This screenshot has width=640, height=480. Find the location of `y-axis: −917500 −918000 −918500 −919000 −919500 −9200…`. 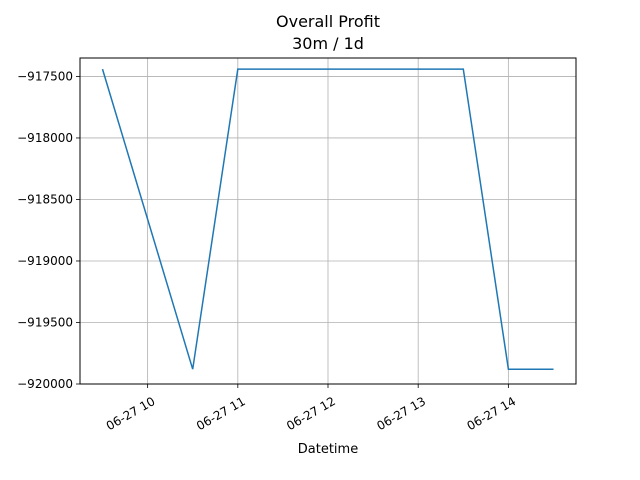

y-axis: −917500 −918000 −918500 −919000 −919500 −9200… is located at coordinates (48, 230).